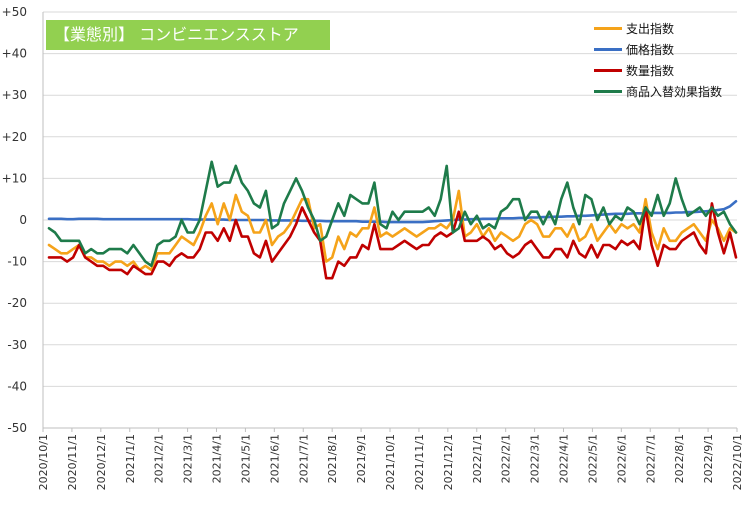 The width and height of the screenshot is (742, 509). What do you see at coordinates (674, 92) in the screenshot?
I see `legend-label-replacement: 商品入替効果指数` at bounding box center [674, 92].